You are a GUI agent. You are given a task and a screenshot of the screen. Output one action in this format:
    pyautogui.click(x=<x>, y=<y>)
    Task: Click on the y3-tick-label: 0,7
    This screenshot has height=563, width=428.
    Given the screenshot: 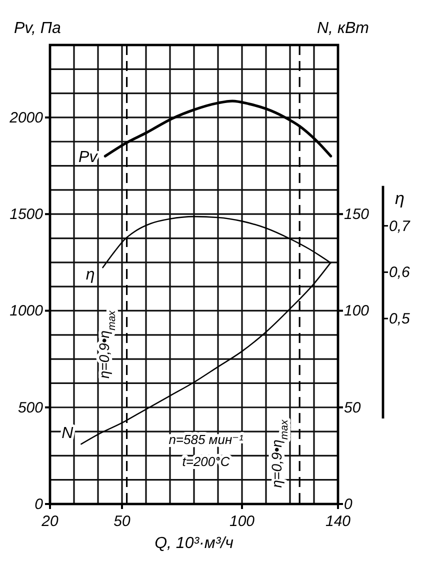 What is the action you would take?
    pyautogui.click(x=400, y=226)
    